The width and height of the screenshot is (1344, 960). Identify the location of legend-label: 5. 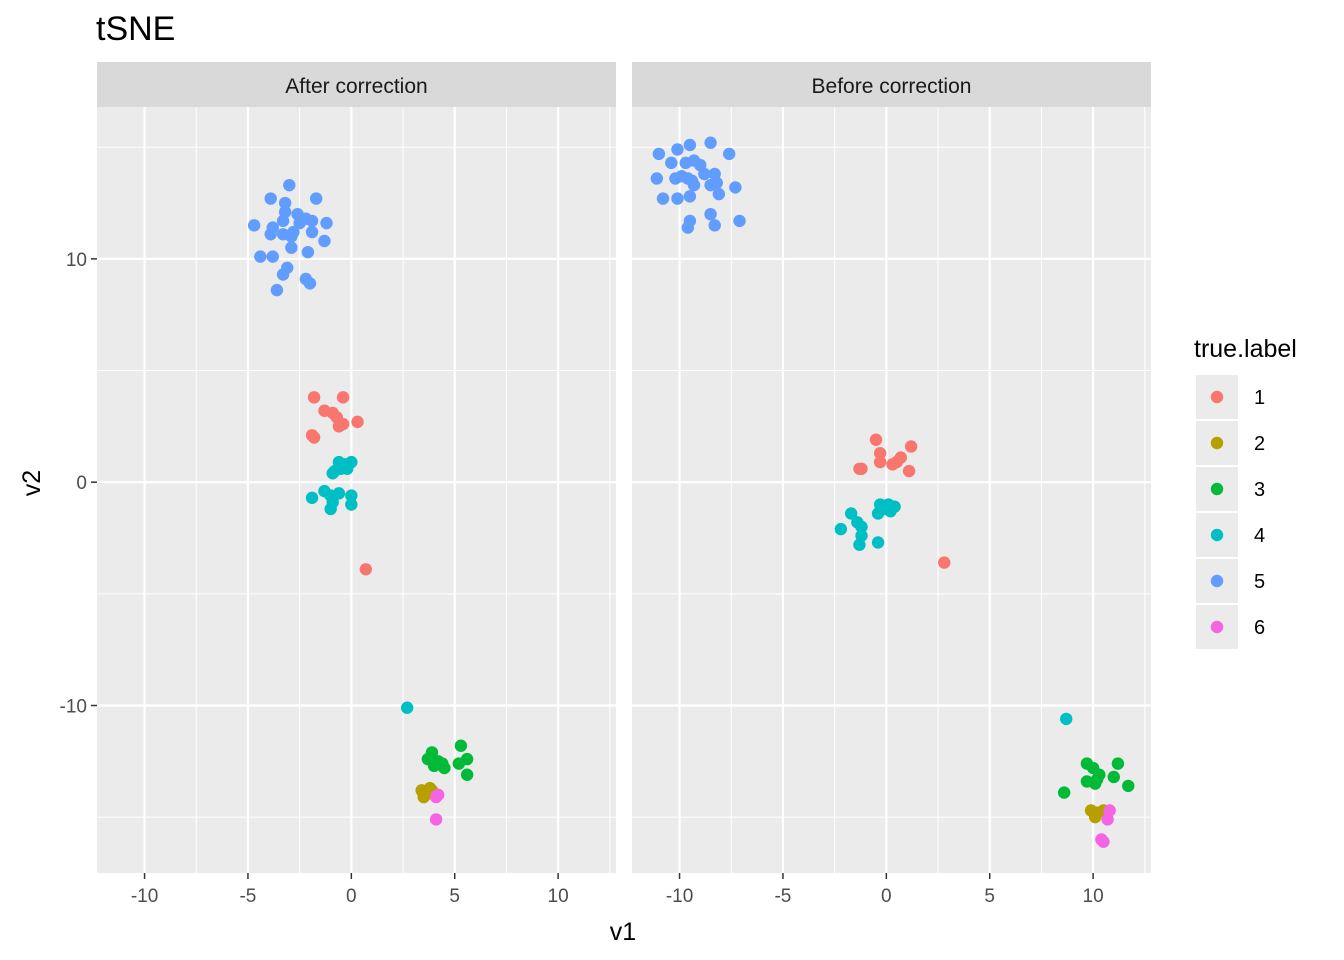
(1259, 582).